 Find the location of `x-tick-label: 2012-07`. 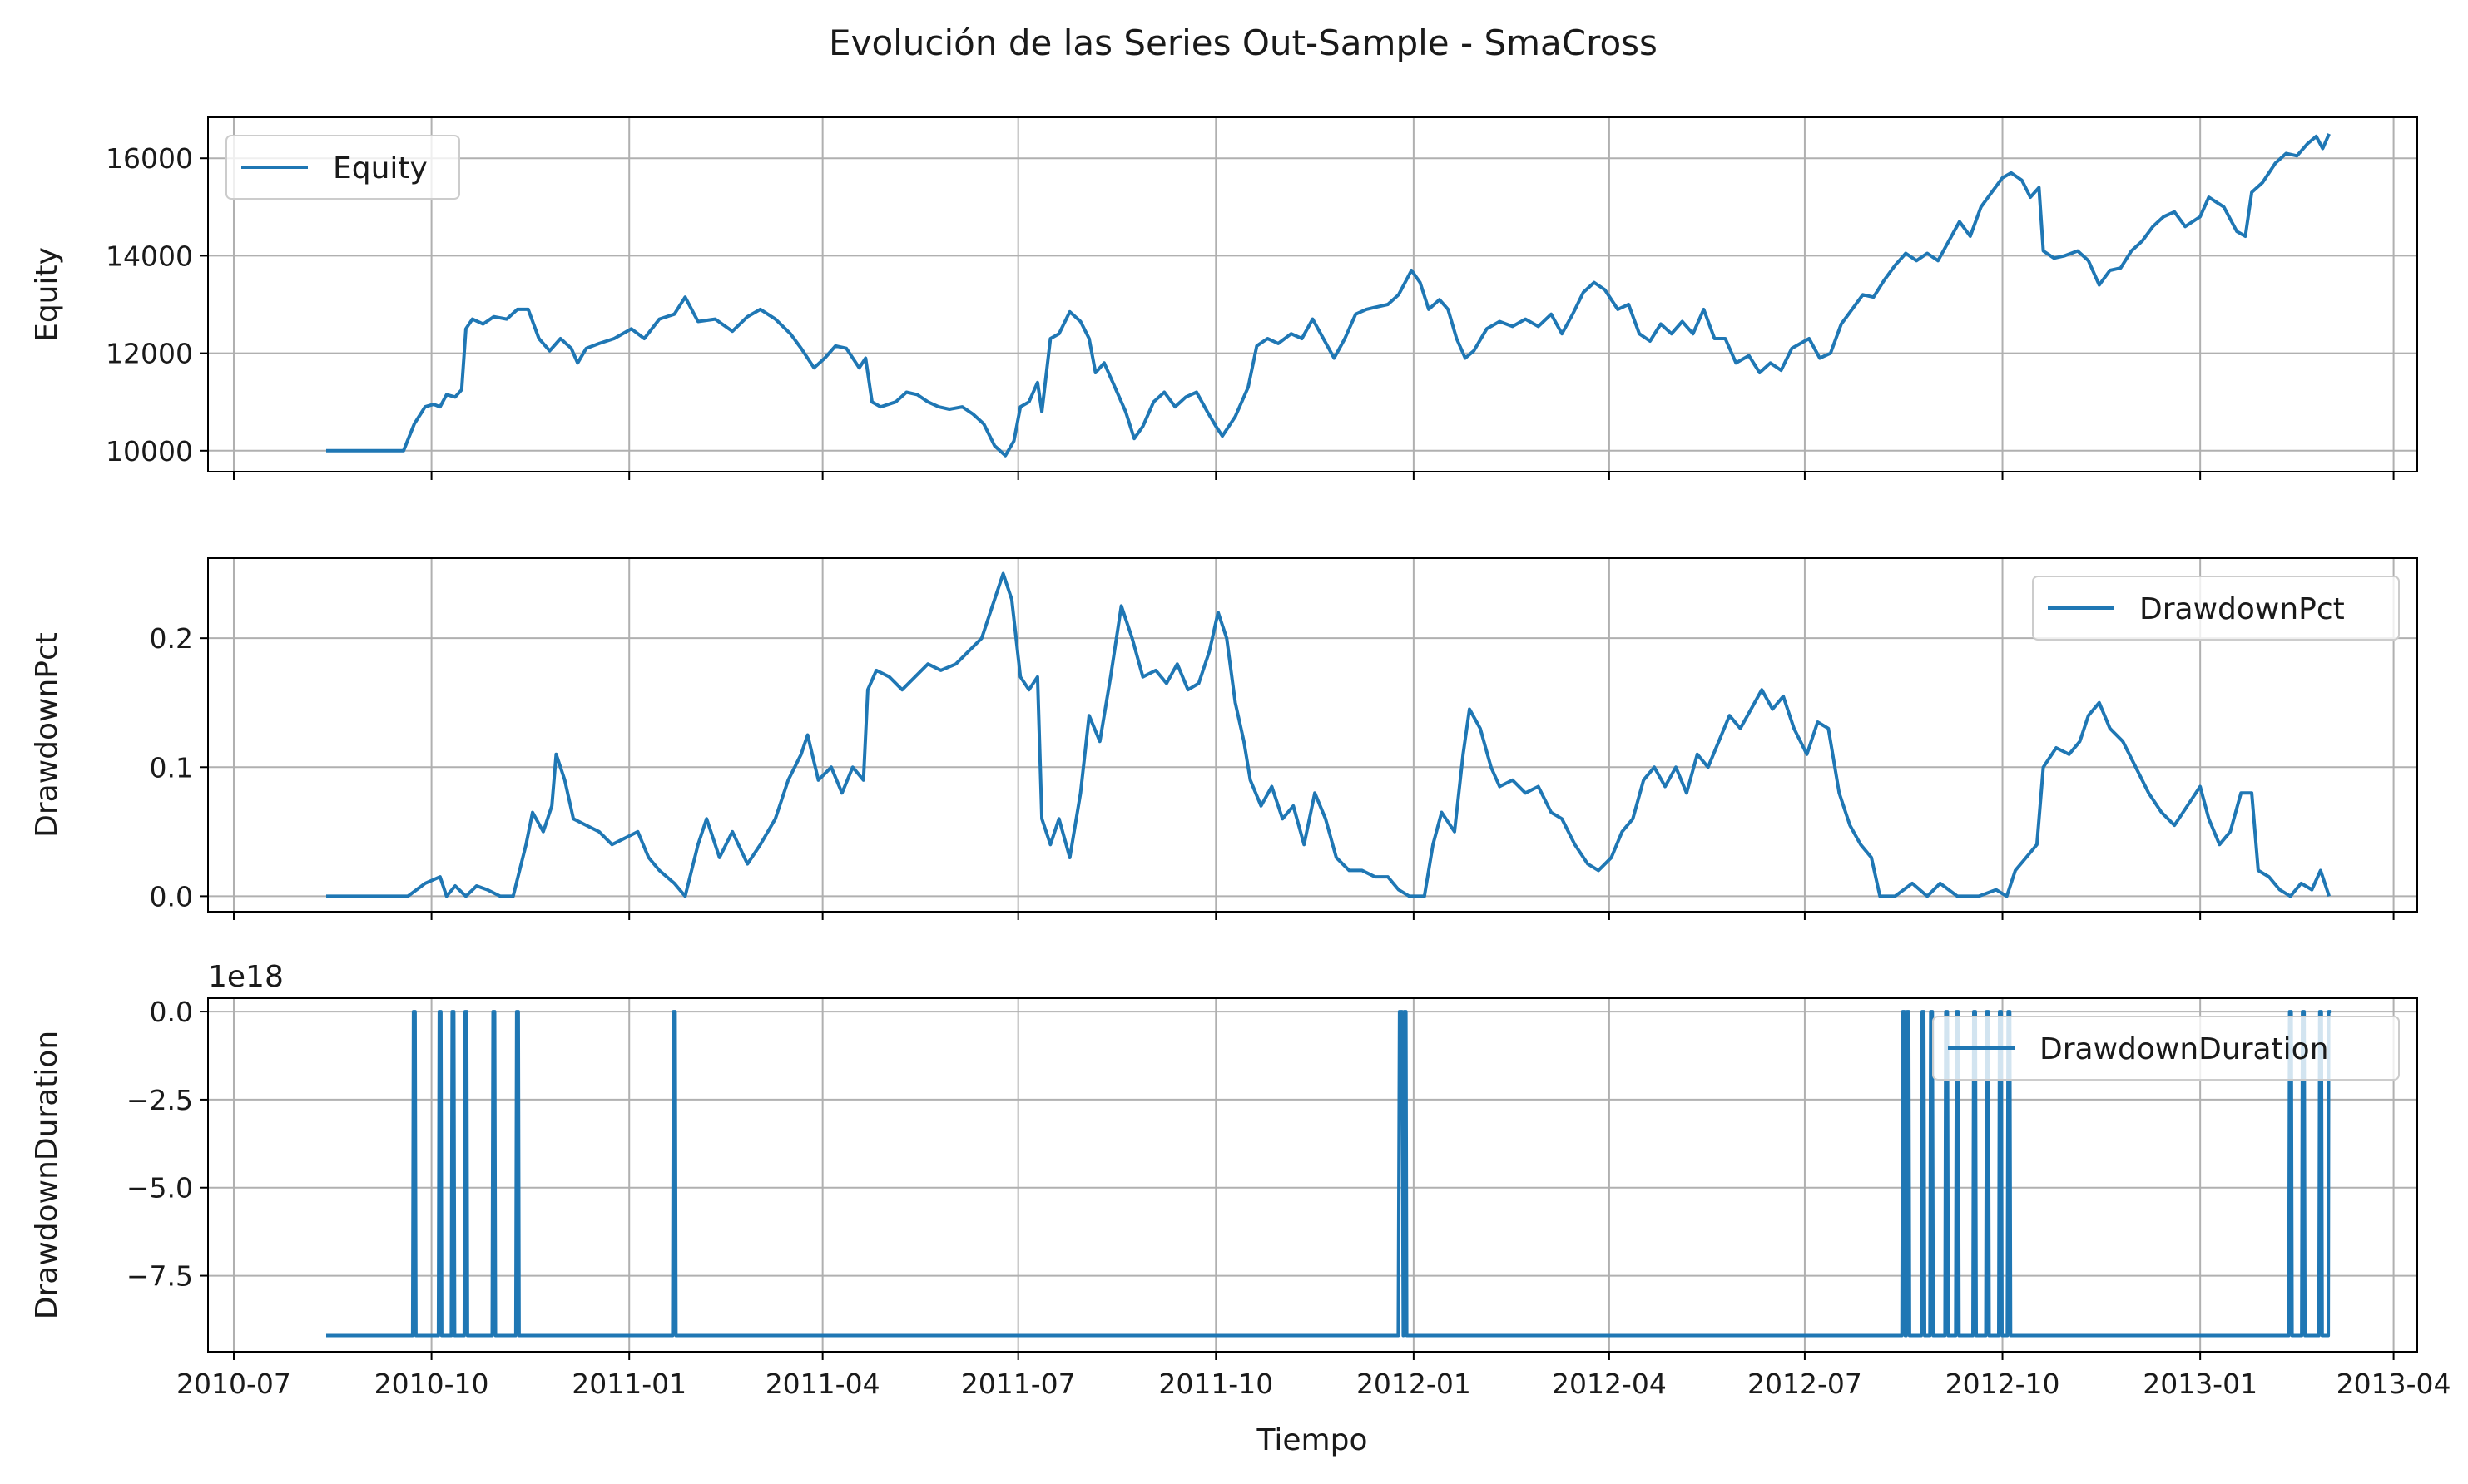

x-tick-label: 2012-07 is located at coordinates (1804, 1384).